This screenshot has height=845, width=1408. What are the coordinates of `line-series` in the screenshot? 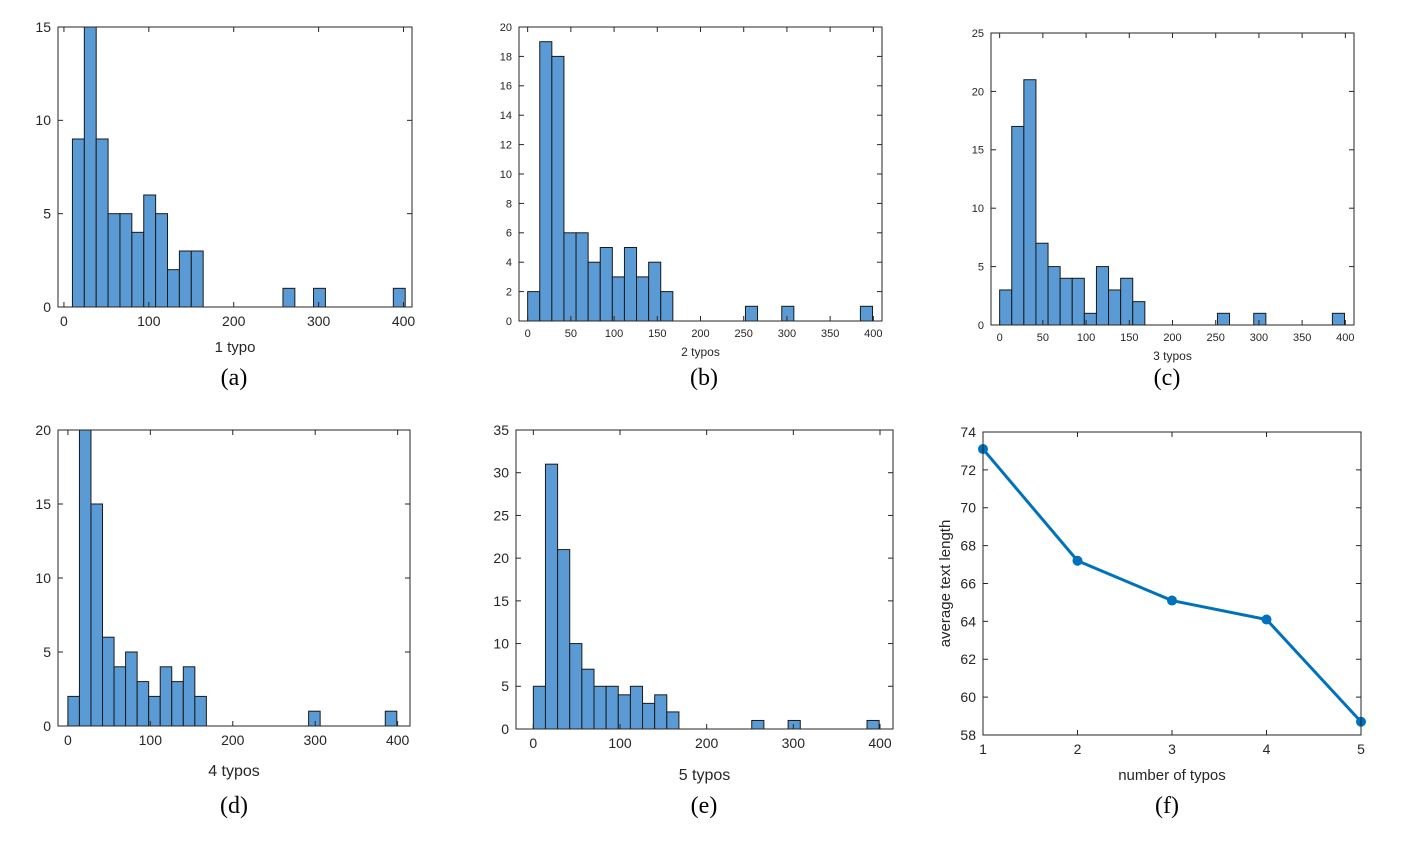 It's located at (1172, 585).